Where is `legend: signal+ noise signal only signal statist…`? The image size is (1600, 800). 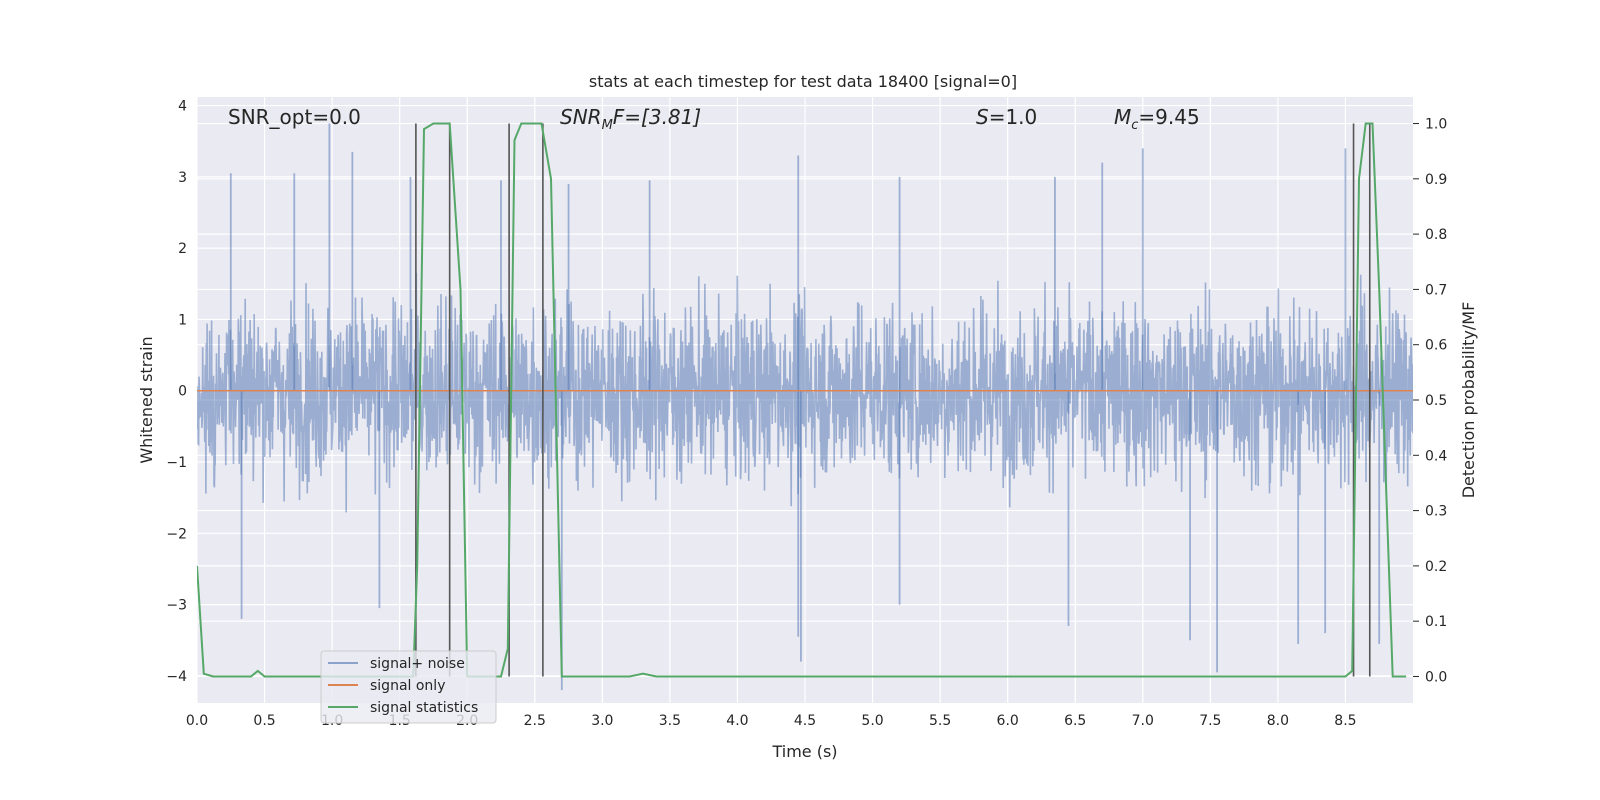 legend: signal+ noise signal only signal statist… is located at coordinates (408, 687).